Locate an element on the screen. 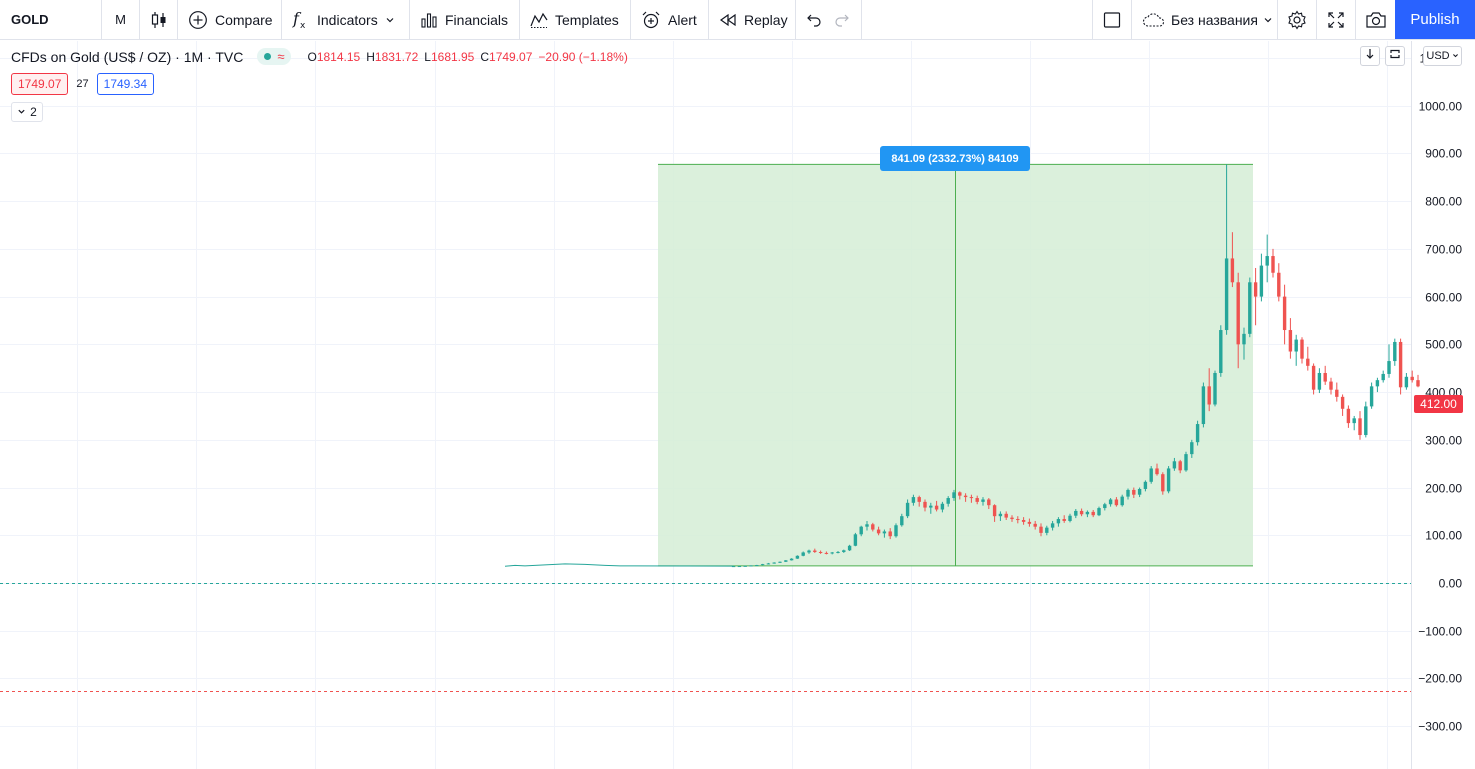 The width and height of the screenshot is (1475, 769). sell-price-button: 1749.07 is located at coordinates (40, 84).